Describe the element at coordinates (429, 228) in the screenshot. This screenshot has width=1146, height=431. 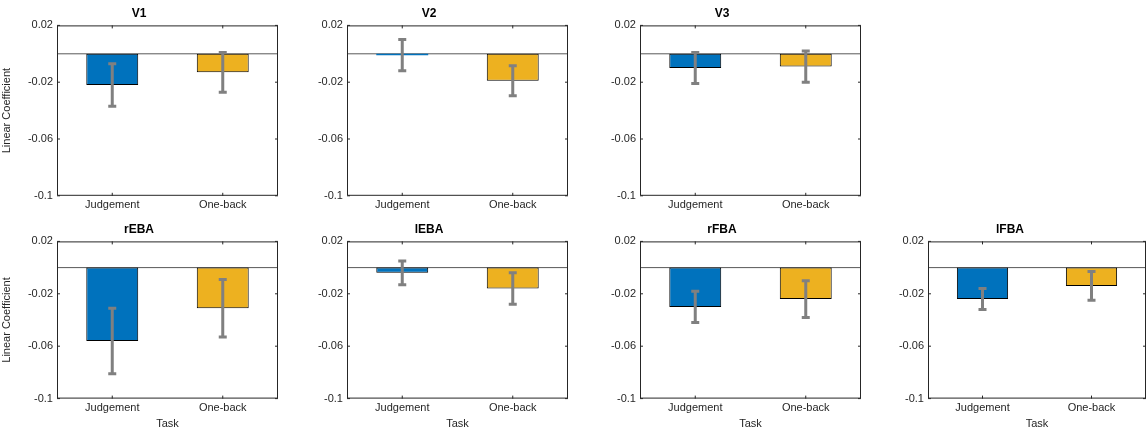
I see `chart-title: lEBA` at that location.